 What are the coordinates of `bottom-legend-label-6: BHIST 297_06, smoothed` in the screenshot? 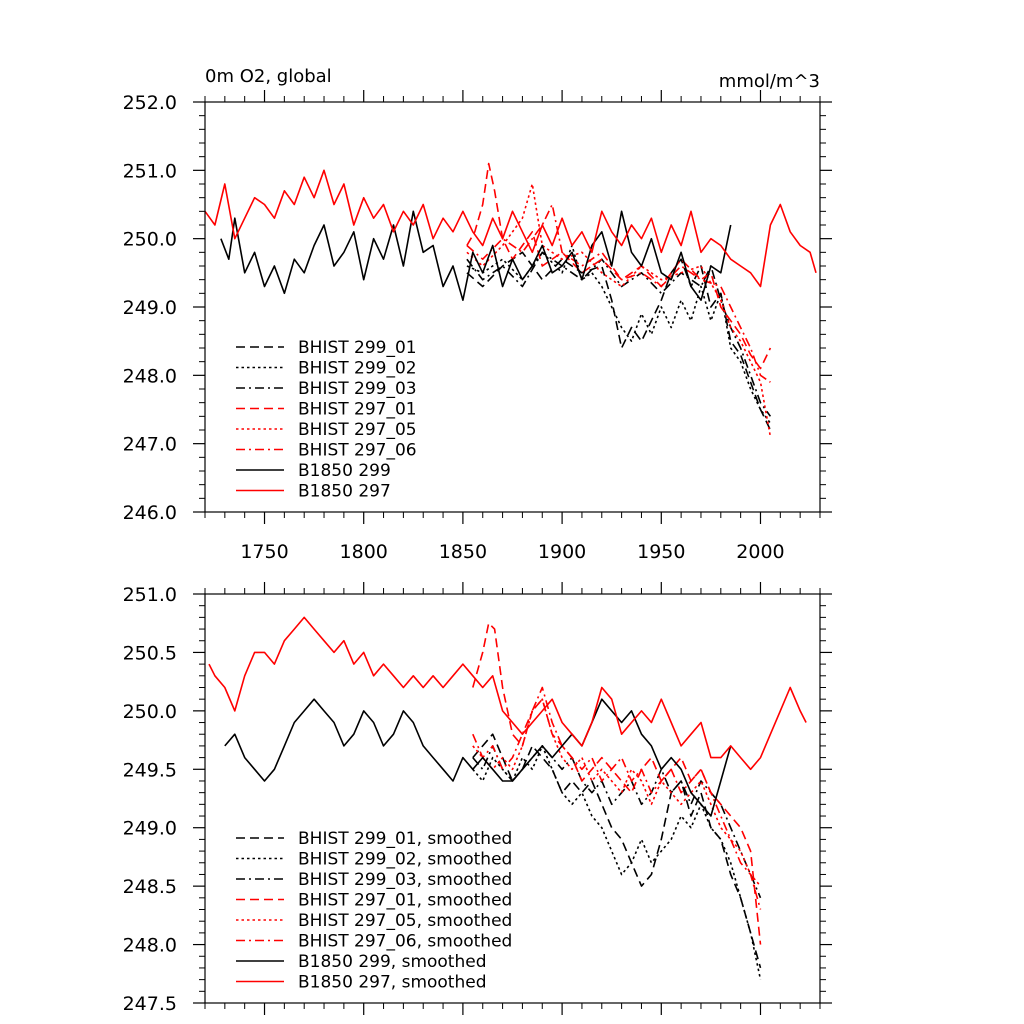 It's located at (405, 942).